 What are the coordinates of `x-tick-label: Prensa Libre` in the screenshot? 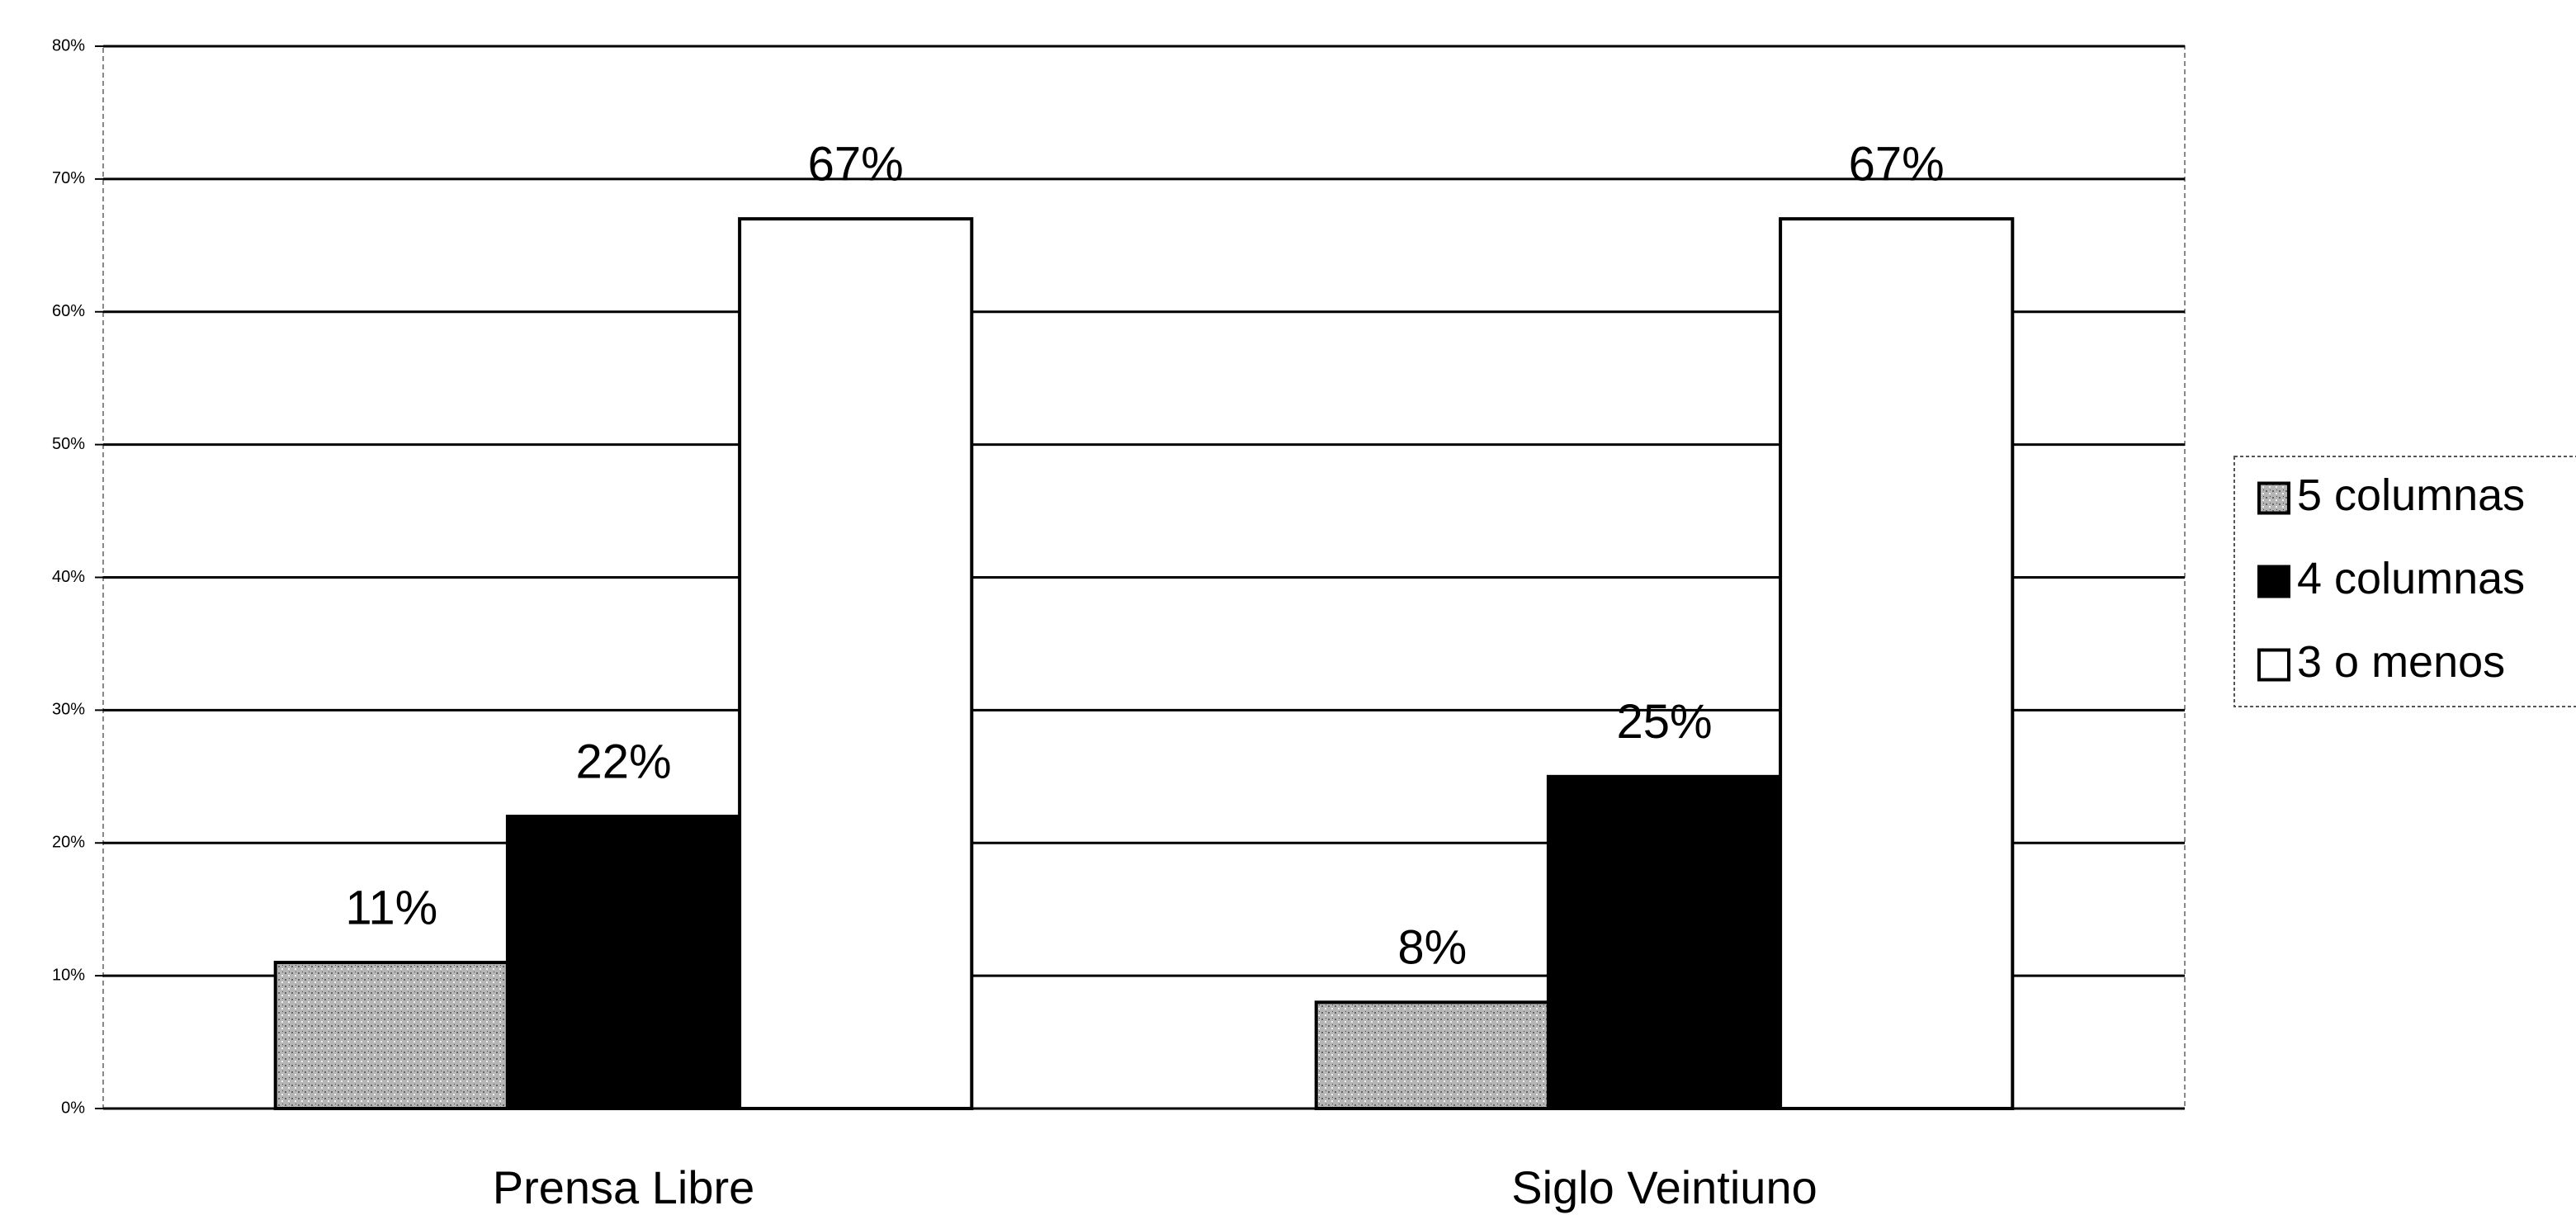 It's located at (624, 1187).